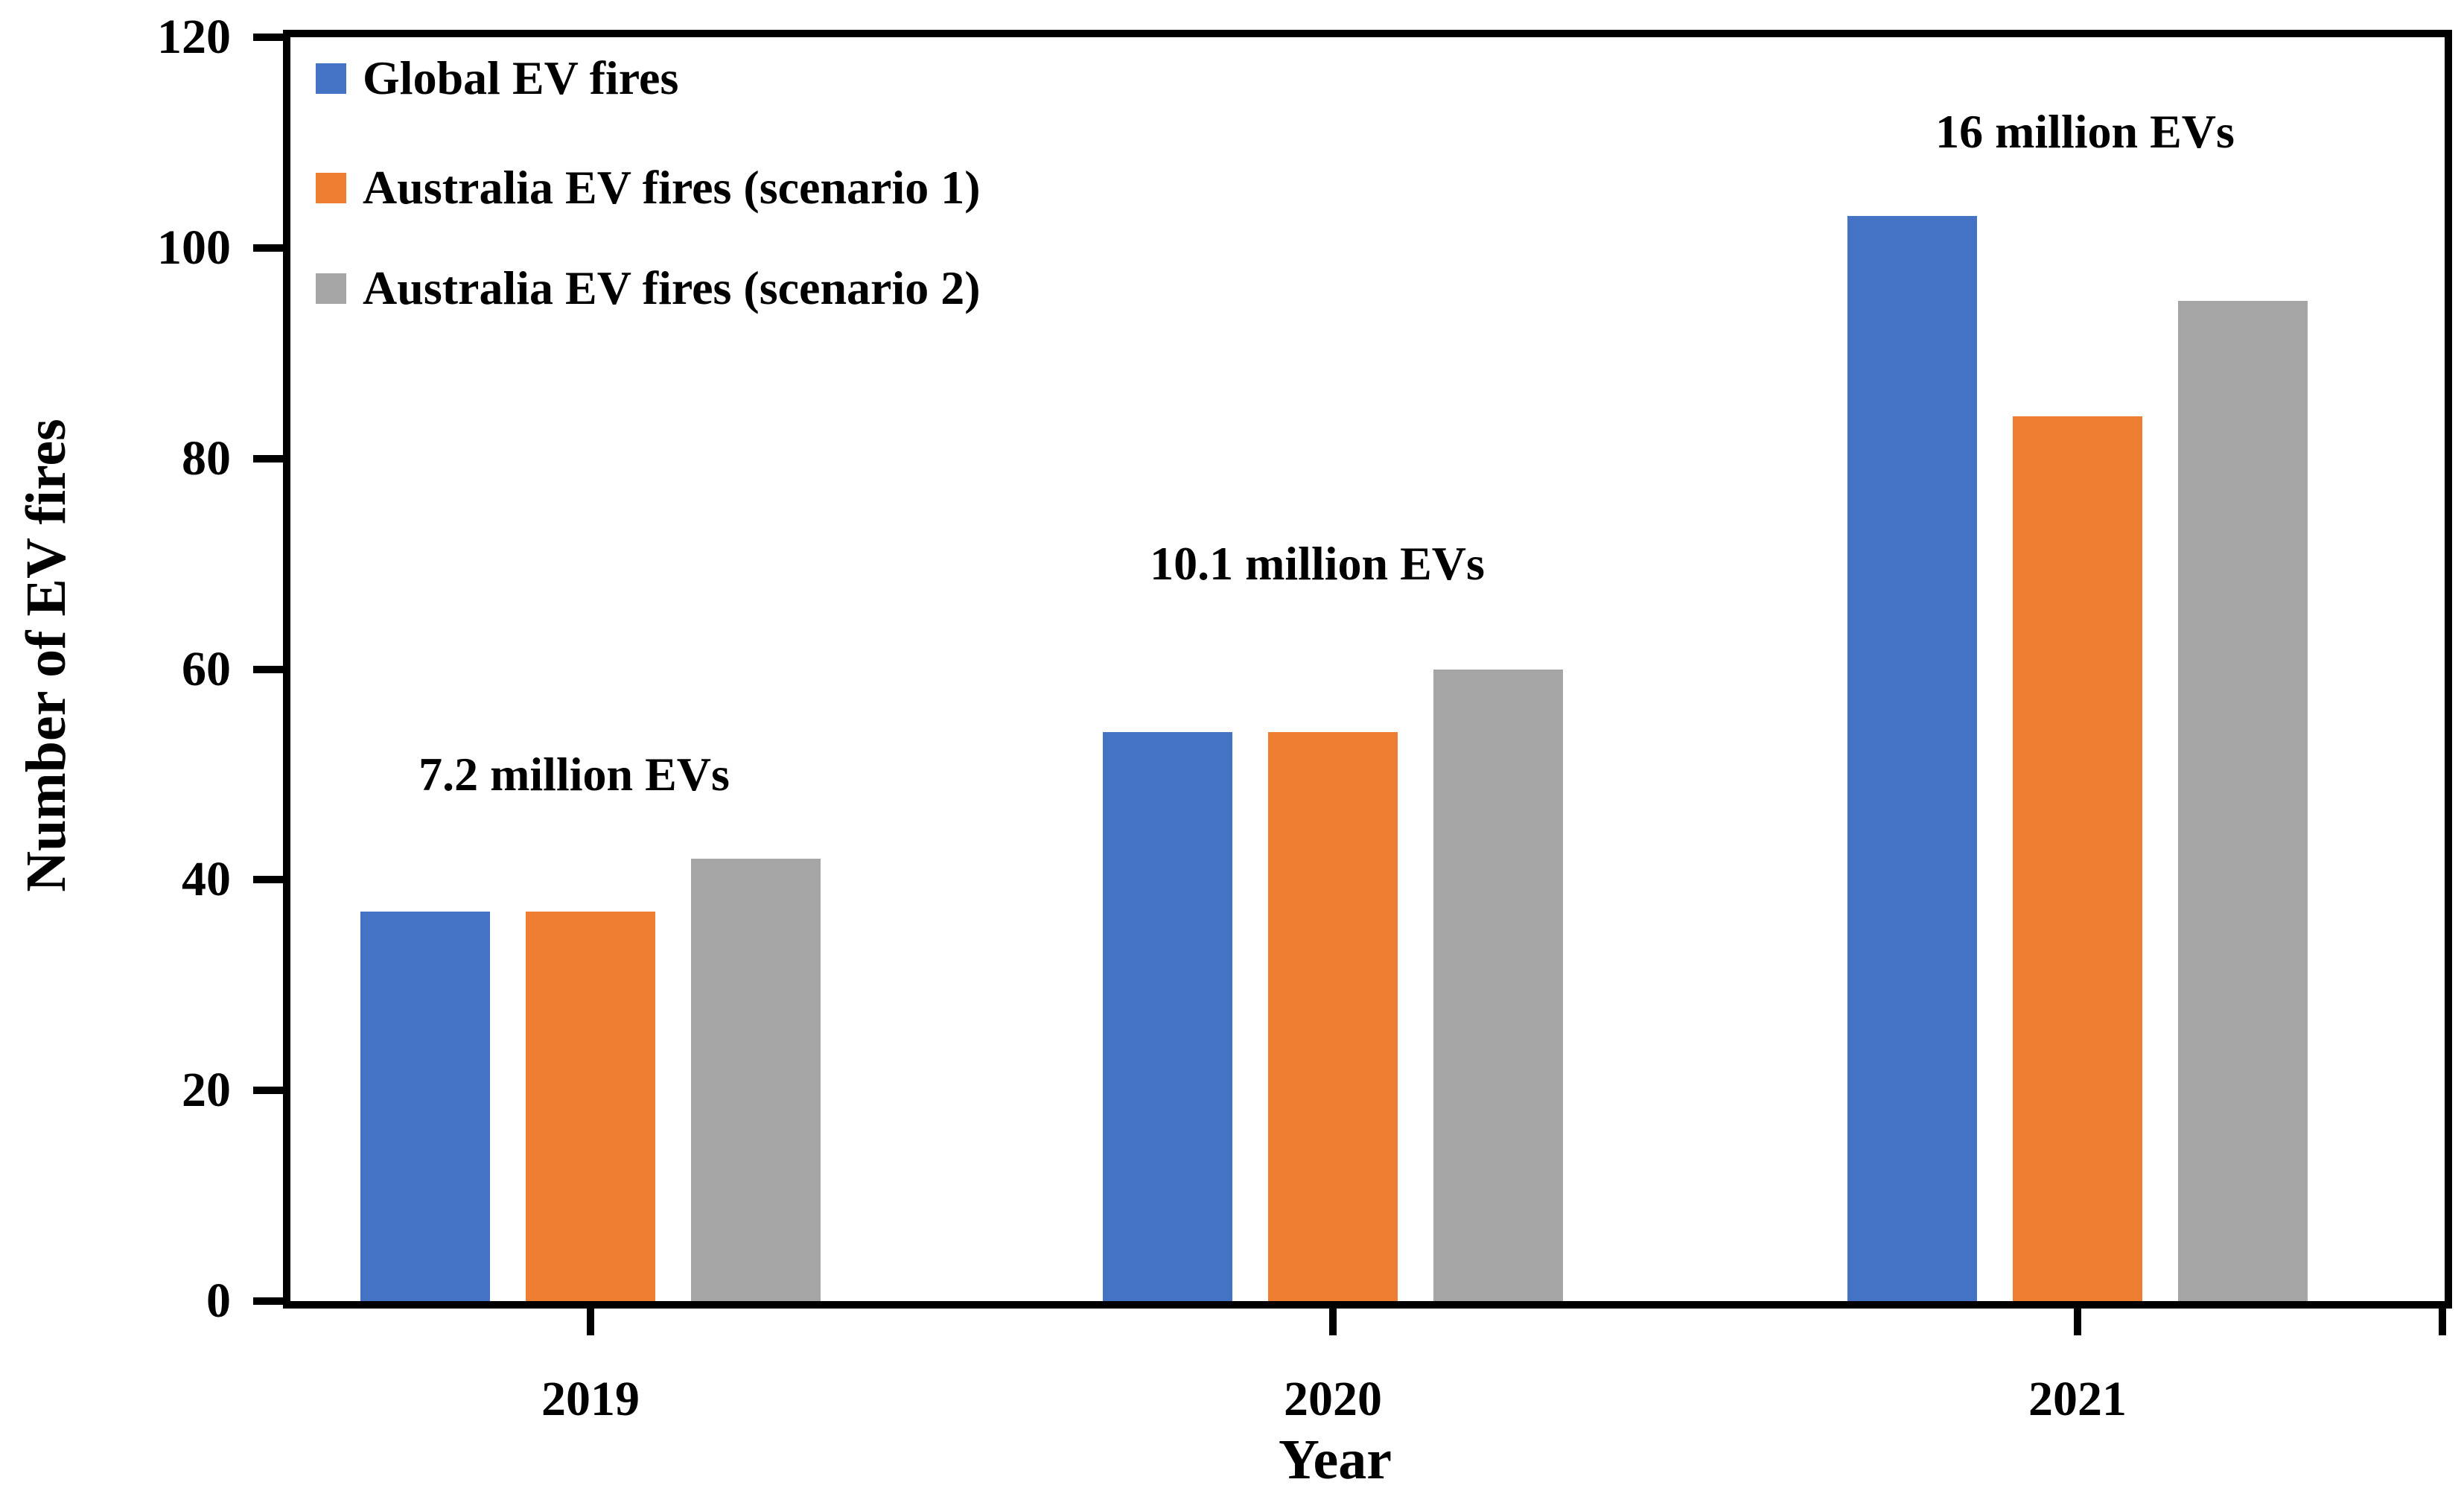 This screenshot has height=1491, width=2464. Describe the element at coordinates (194, 248) in the screenshot. I see `y-axis-tick-label: 100` at that location.